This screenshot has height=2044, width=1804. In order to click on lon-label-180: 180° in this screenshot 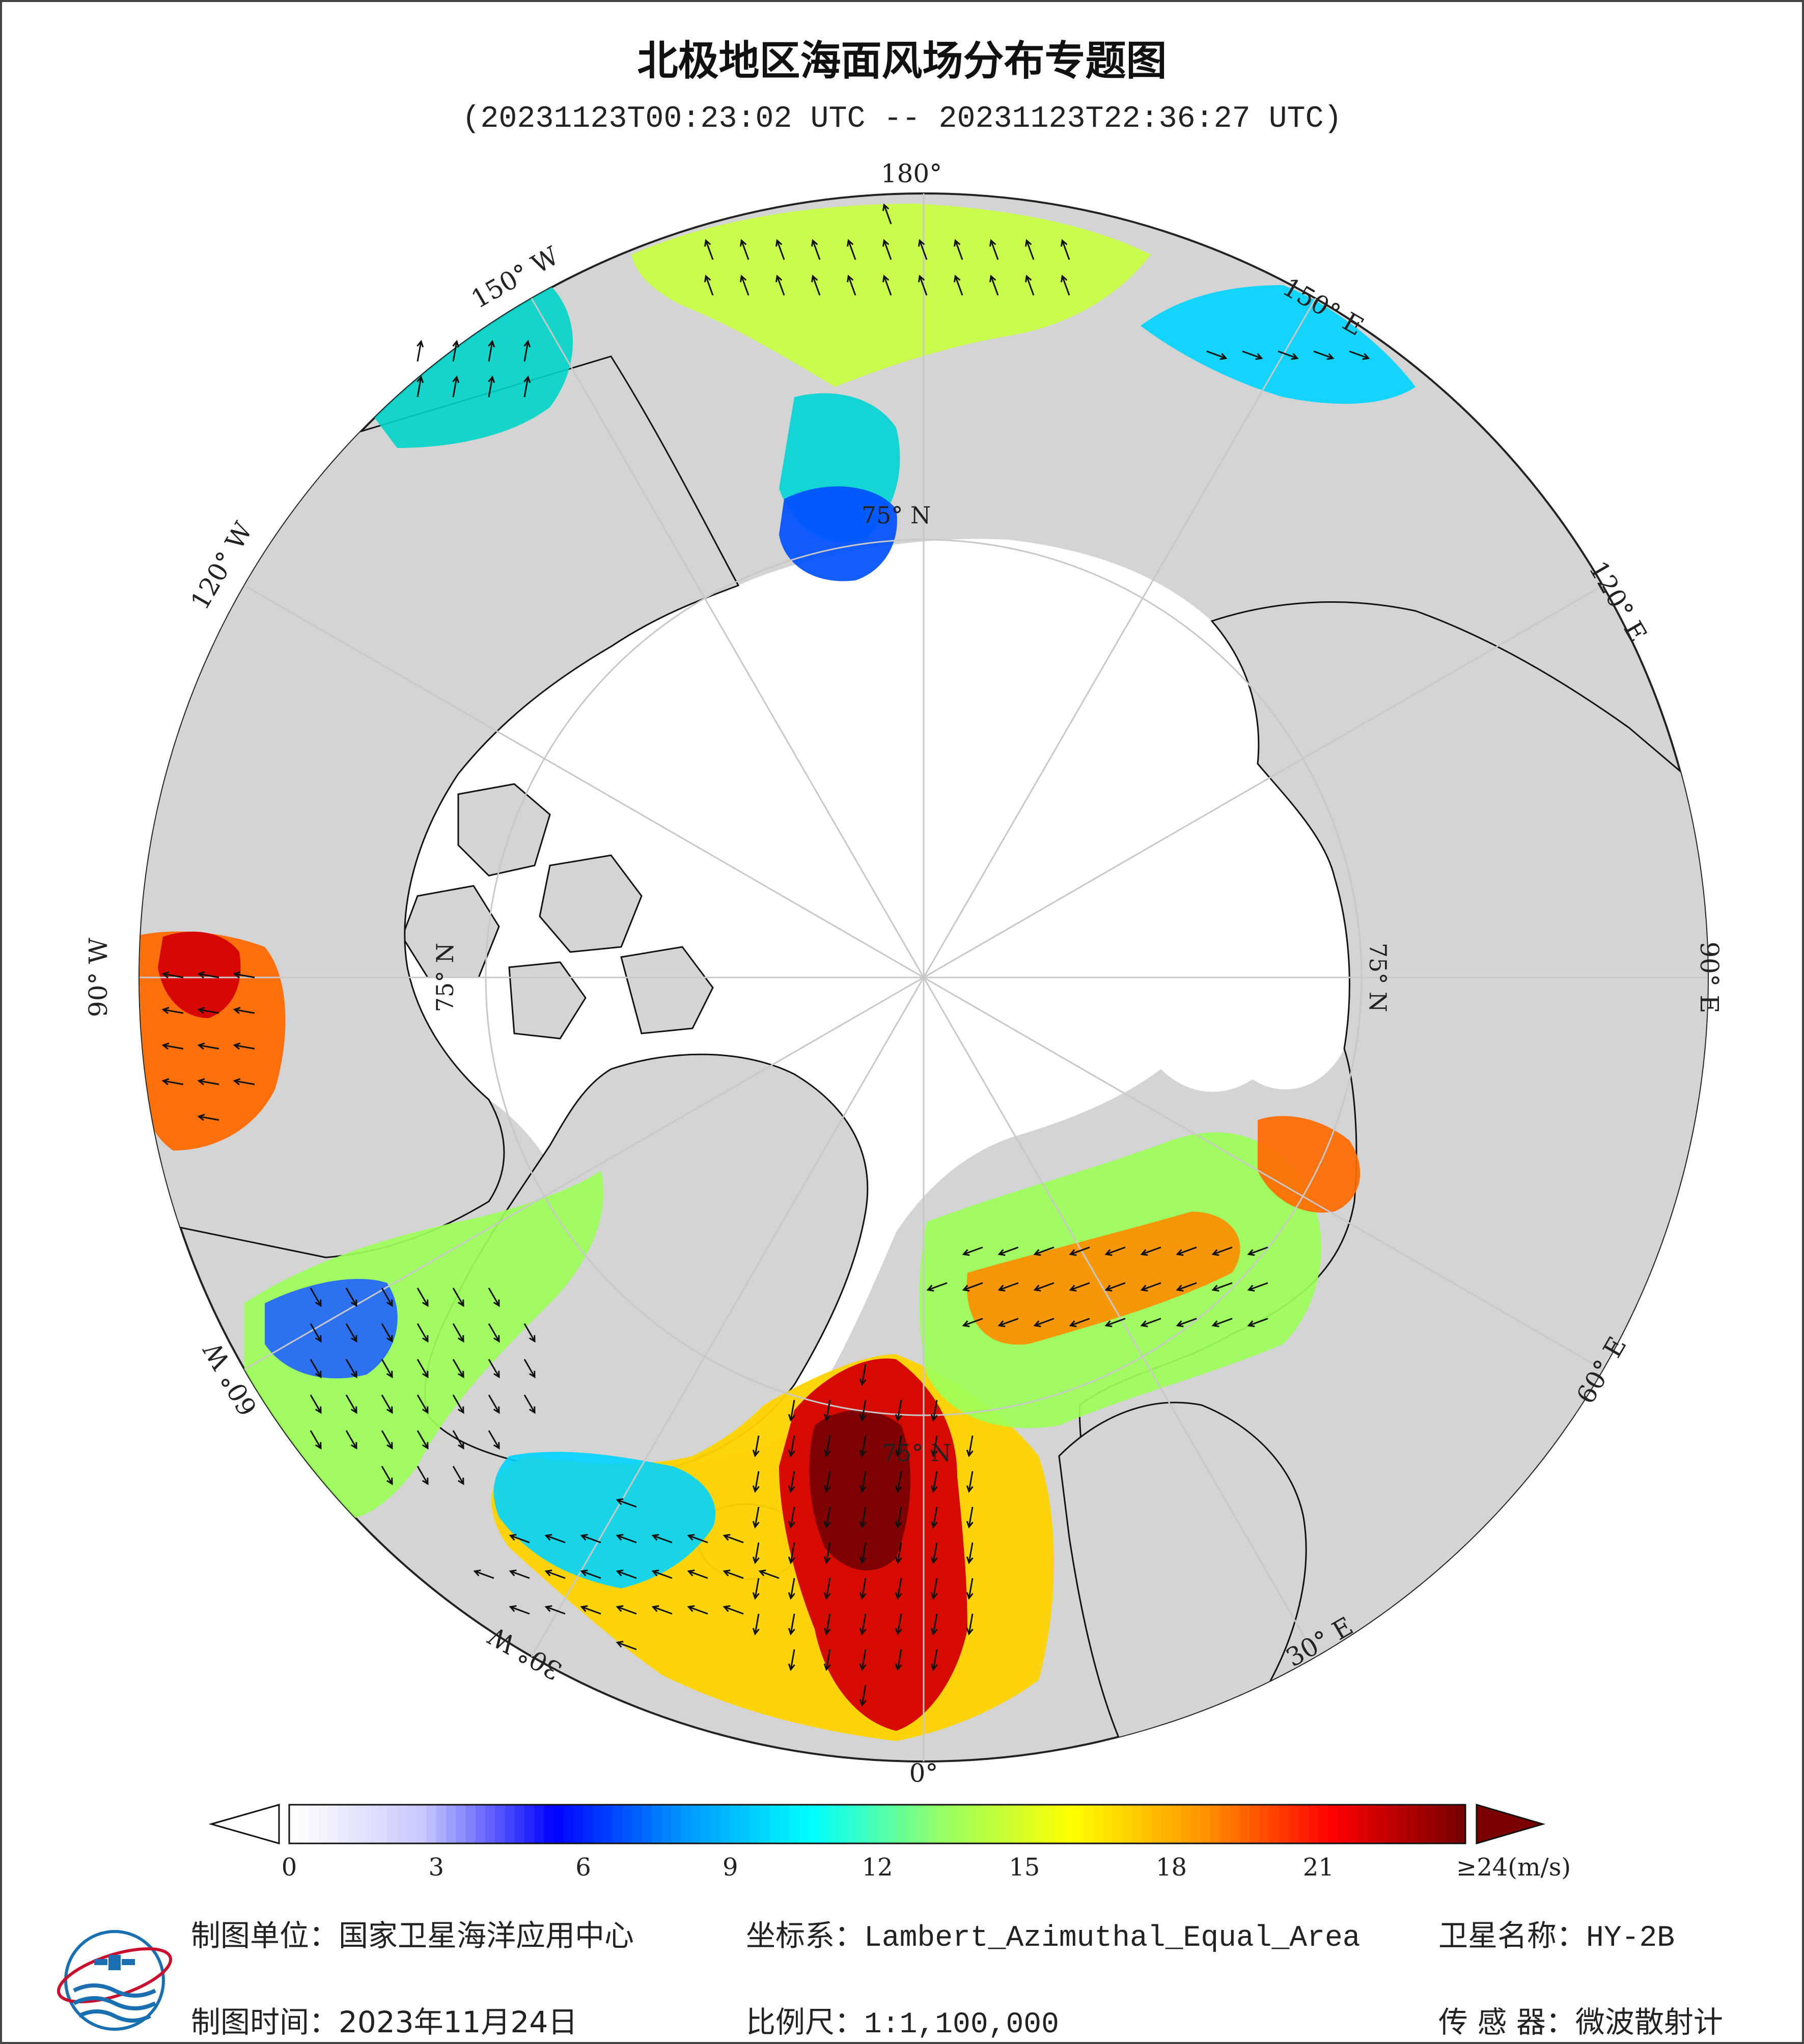, I will do `click(911, 173)`.